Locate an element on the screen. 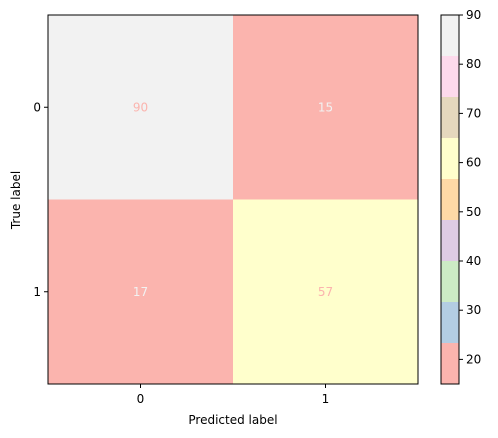  colorbar-tick-label: 40 is located at coordinates (473, 261).